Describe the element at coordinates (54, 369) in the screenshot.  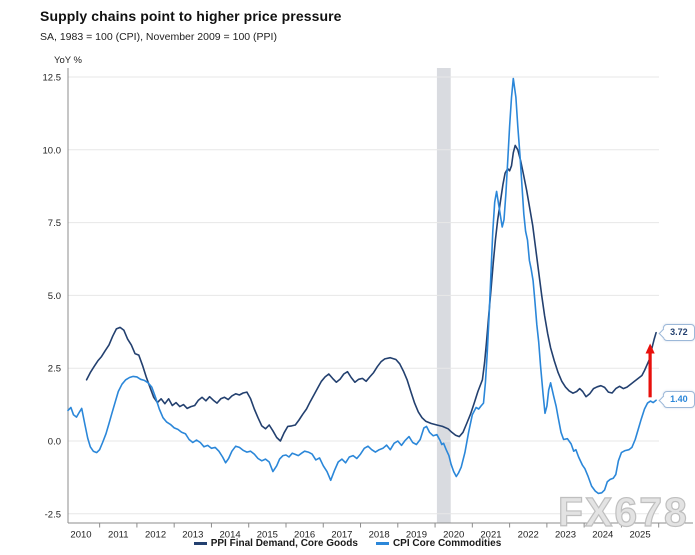
I see `y-tick-label: 2.5` at that location.